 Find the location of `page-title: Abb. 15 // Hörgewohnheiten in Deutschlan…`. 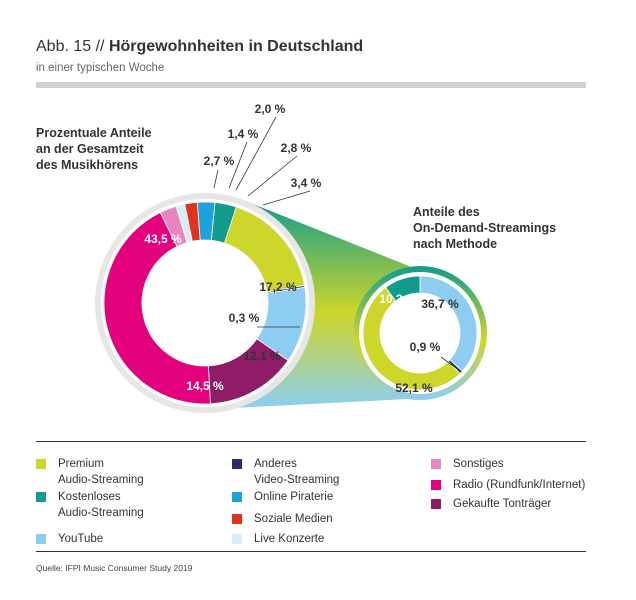

page-title: Abb. 15 // Hörgewohnheiten in Deutschlan… is located at coordinates (199, 47).